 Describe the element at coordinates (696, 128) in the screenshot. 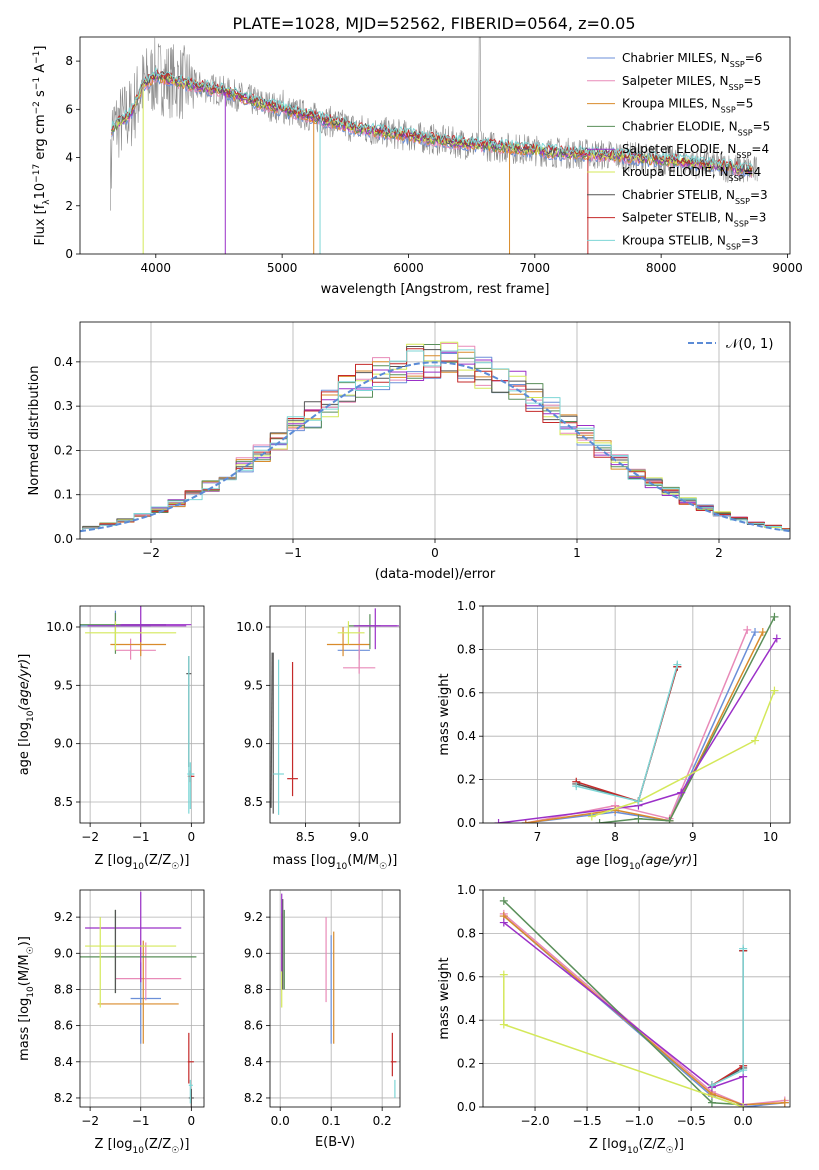

I see `legend-label: Chabrier ELODIE, NSSP=5` at that location.